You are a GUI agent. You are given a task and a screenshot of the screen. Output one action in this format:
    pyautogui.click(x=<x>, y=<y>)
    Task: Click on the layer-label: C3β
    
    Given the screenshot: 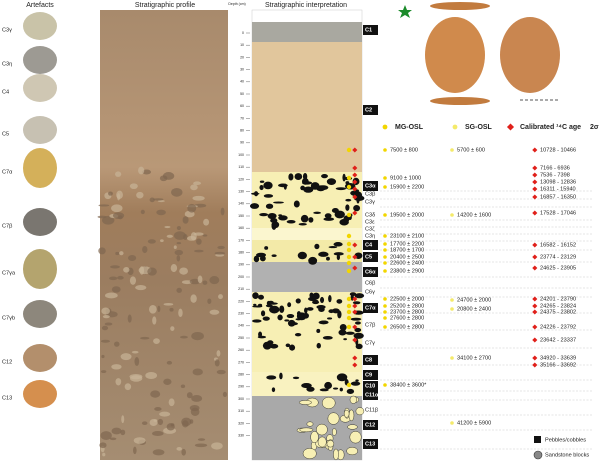 What is the action you would take?
    pyautogui.click(x=370, y=194)
    